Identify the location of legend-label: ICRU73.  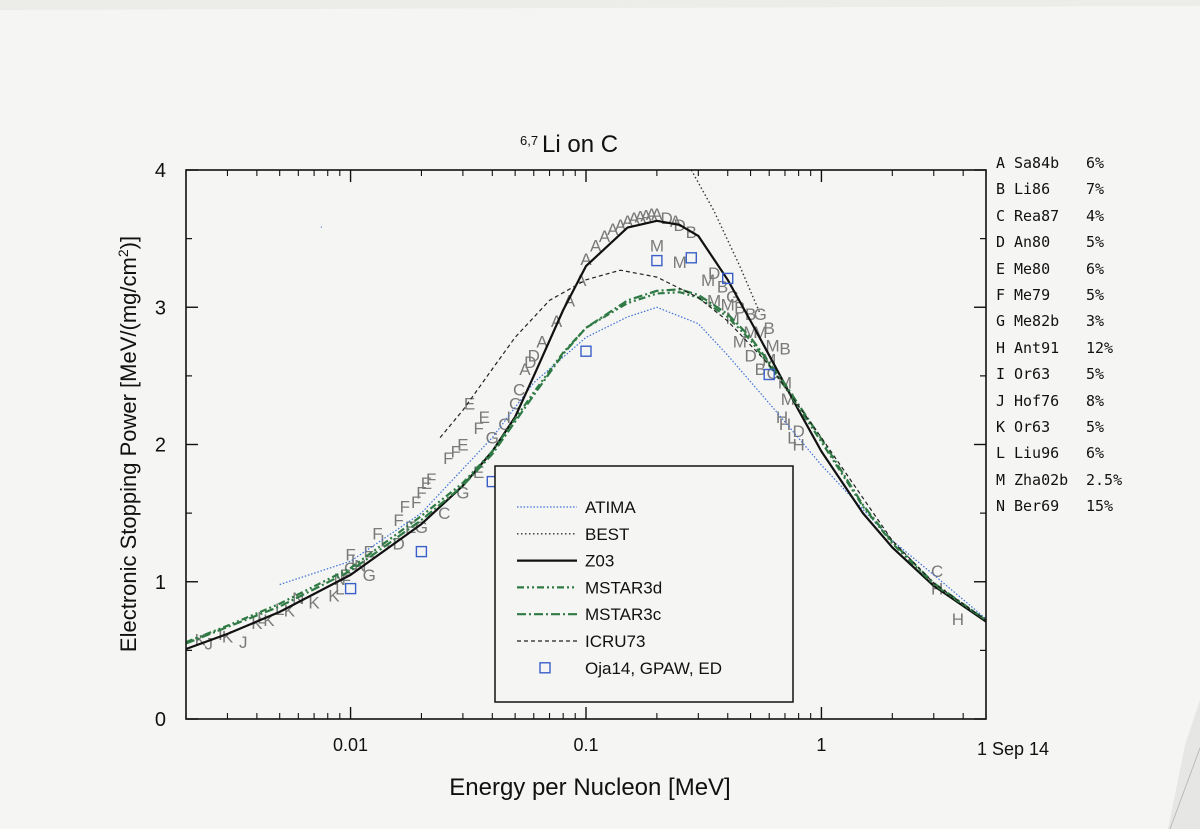
(615, 641).